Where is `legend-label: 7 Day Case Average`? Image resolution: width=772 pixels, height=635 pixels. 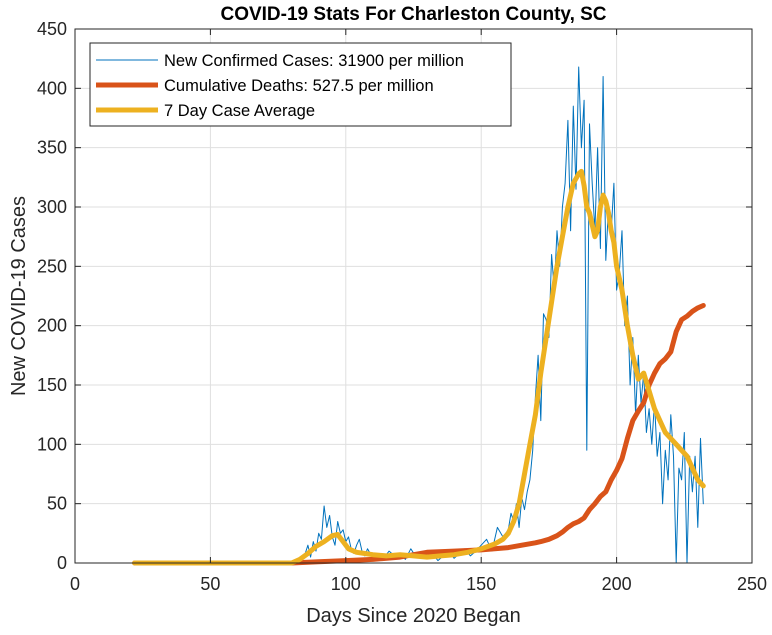 legend-label: 7 Day Case Average is located at coordinates (239, 111).